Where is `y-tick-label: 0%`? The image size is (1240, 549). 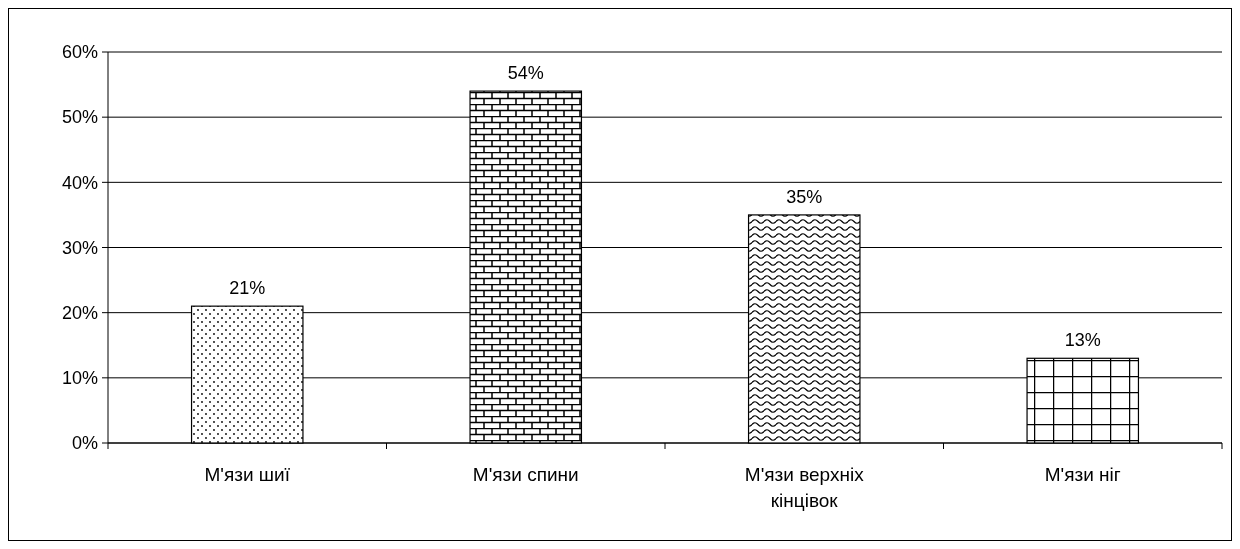
y-tick-label: 0% is located at coordinates (84, 443).